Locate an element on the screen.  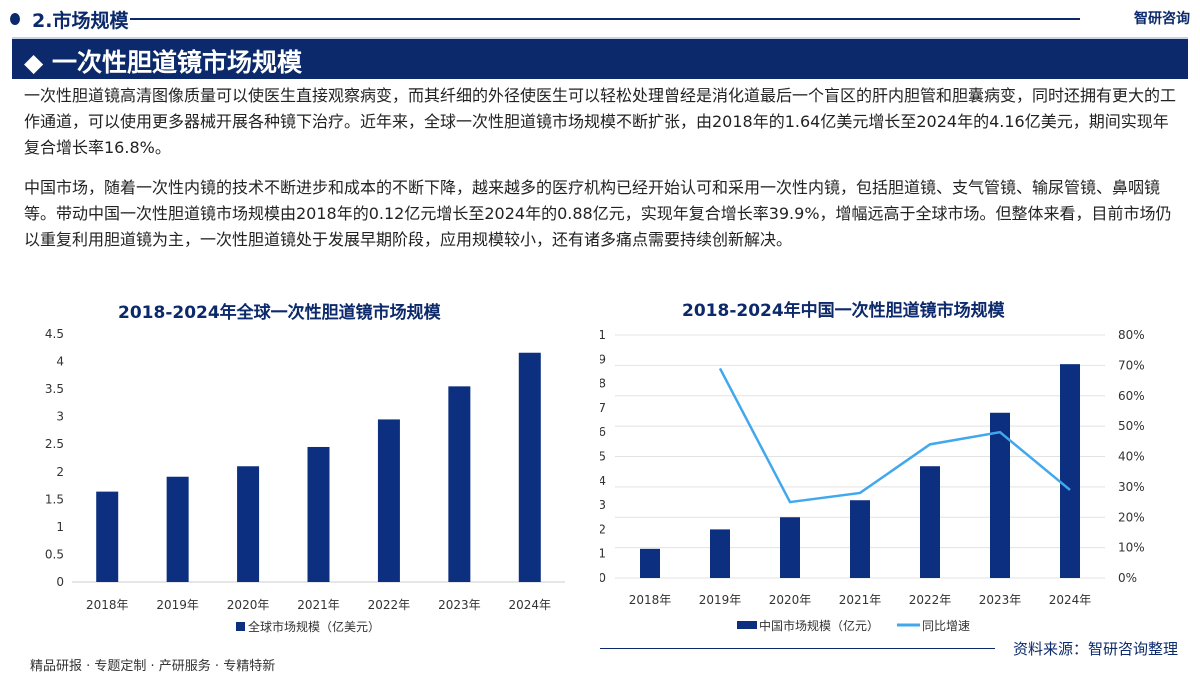
legend-label: 全球市场规模（亿美元） is located at coordinates (314, 626).